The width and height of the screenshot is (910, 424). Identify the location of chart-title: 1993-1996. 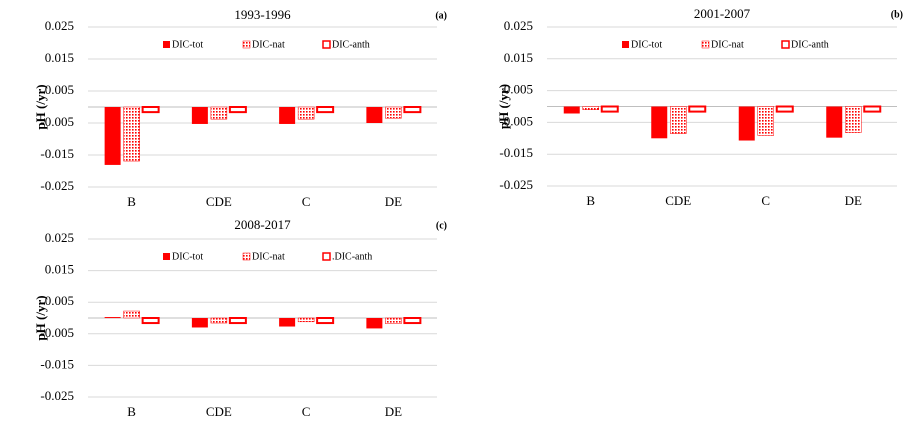
(262, 14).